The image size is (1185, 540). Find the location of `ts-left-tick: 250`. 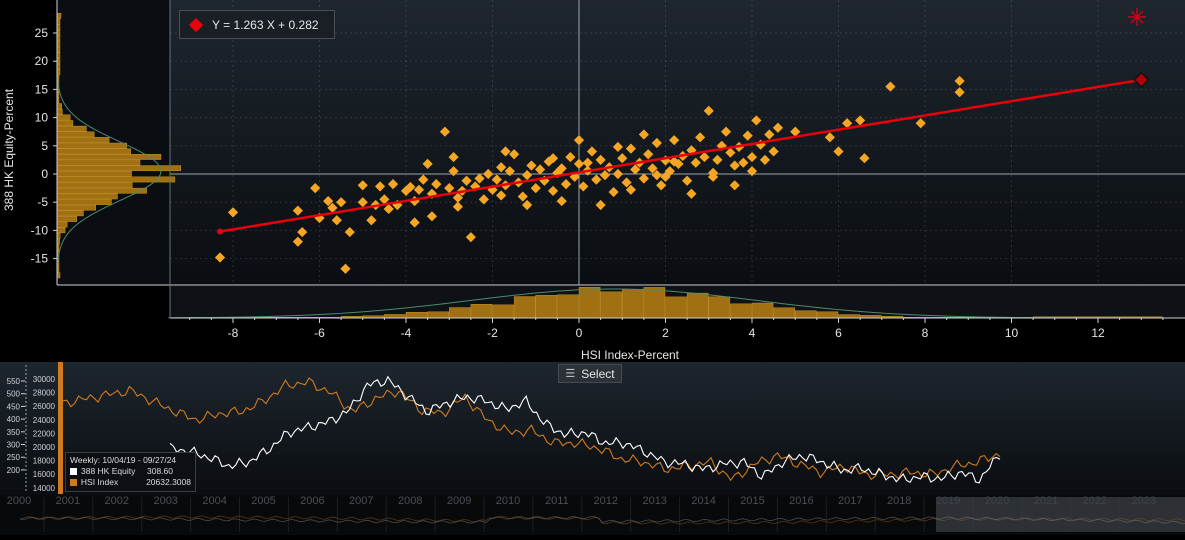

ts-left-tick: 250 is located at coordinates (14, 457).